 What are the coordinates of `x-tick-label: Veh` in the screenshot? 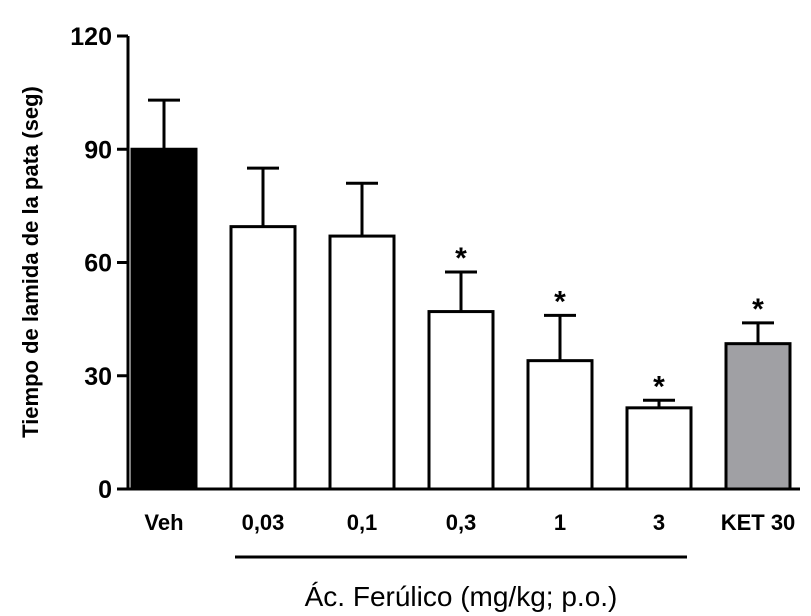 It's located at (163, 522).